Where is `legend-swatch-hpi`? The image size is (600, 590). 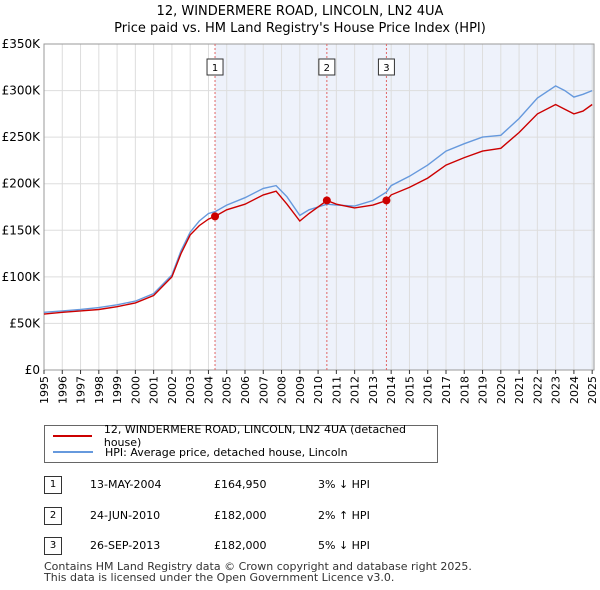 legend-swatch-hpi is located at coordinates (73, 452).